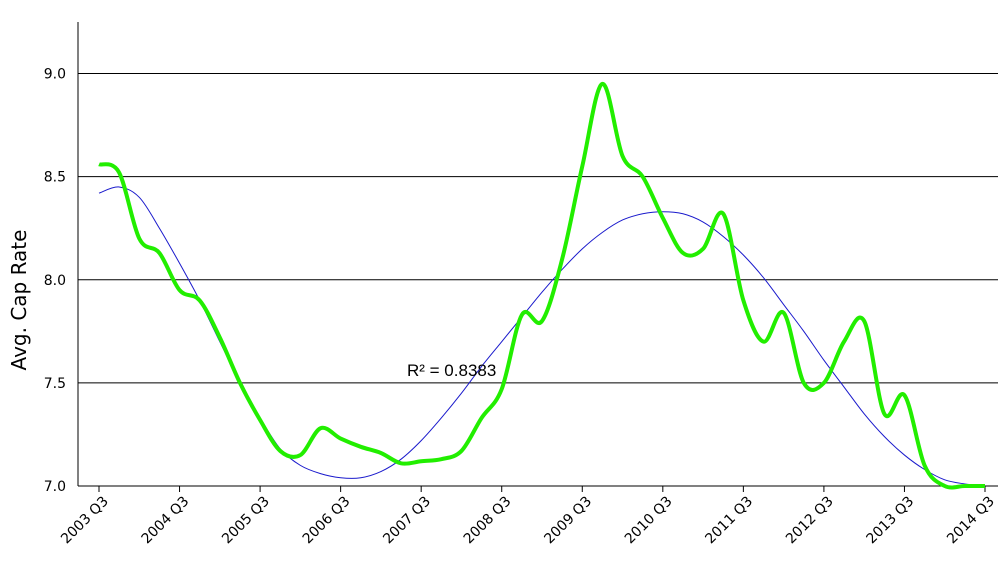  I want to click on x-tick-label: 2009 Q3, so click(568, 521).